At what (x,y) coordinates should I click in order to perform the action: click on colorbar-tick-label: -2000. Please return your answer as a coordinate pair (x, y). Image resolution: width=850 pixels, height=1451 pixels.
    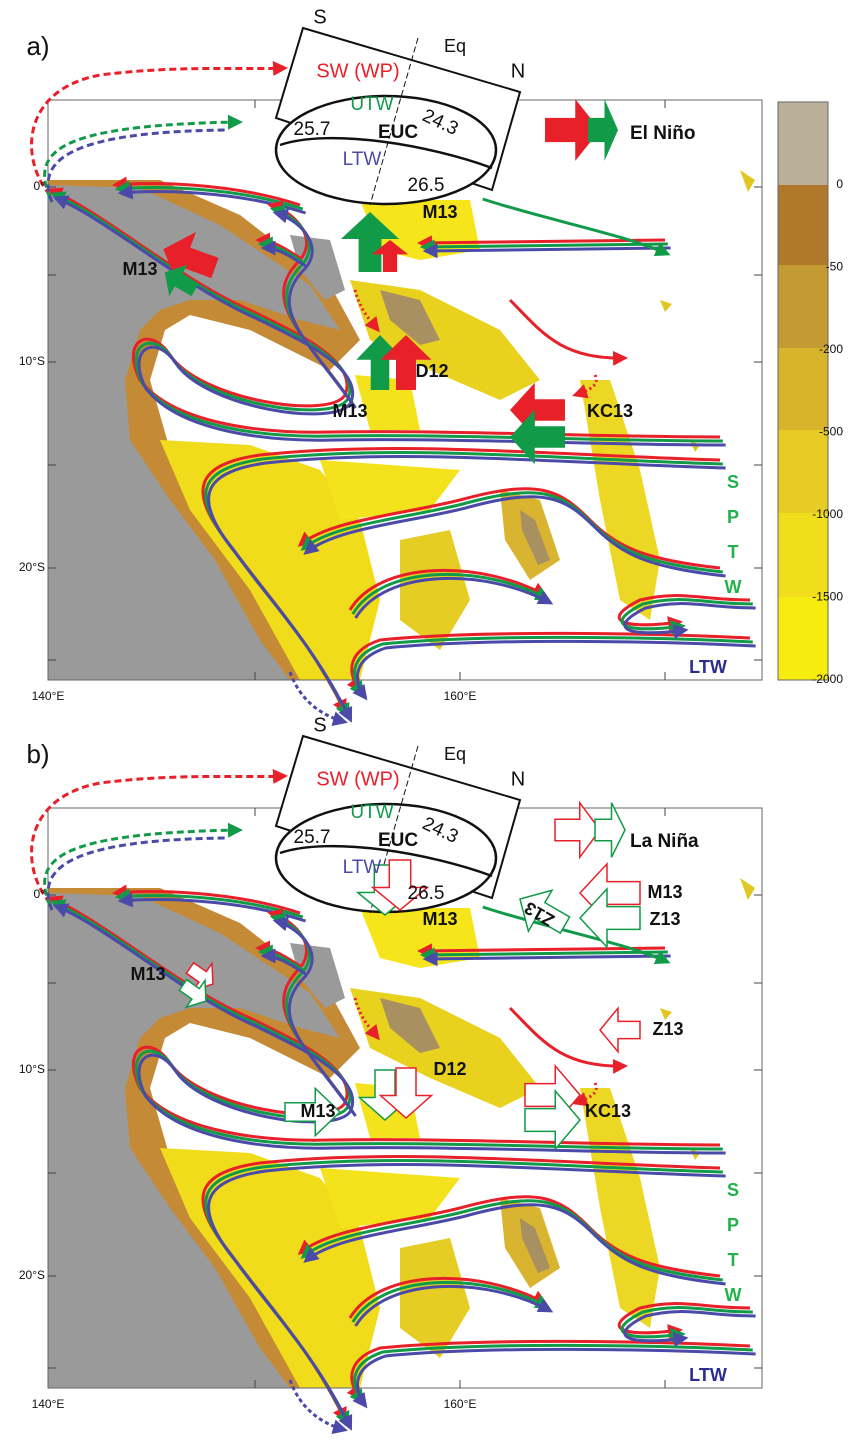
    Looking at the image, I should click on (827, 679).